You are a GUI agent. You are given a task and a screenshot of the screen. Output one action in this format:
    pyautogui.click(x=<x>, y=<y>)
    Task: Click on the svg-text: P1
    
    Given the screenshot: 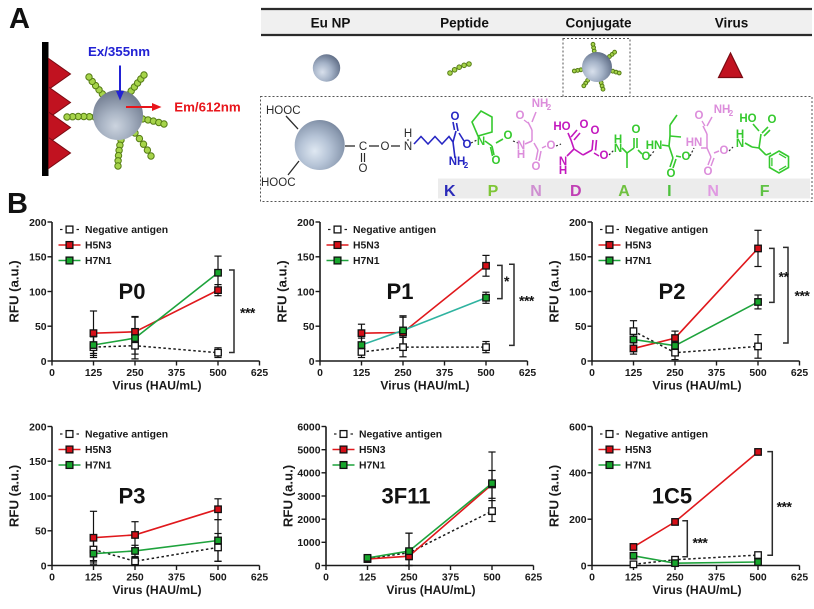 What is the action you would take?
    pyautogui.click(x=400, y=291)
    